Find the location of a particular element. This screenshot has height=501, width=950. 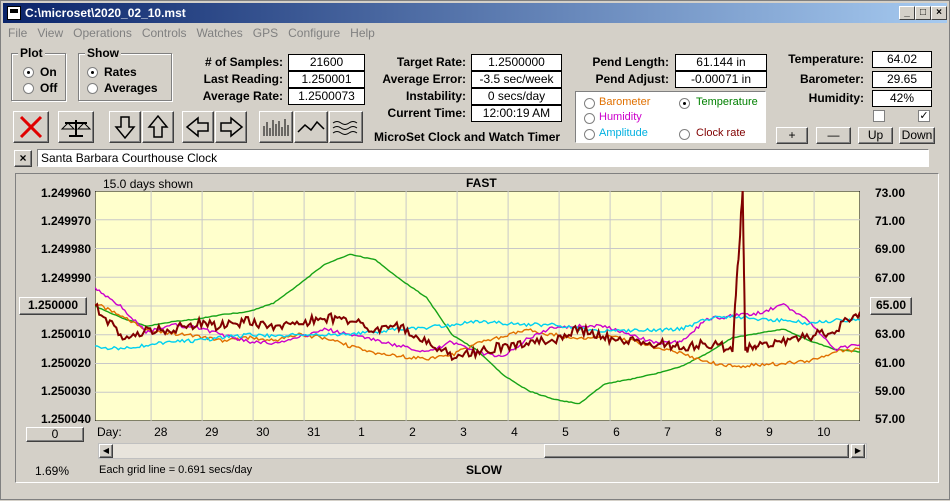

humidity-option: Humidity is located at coordinates (620, 117).